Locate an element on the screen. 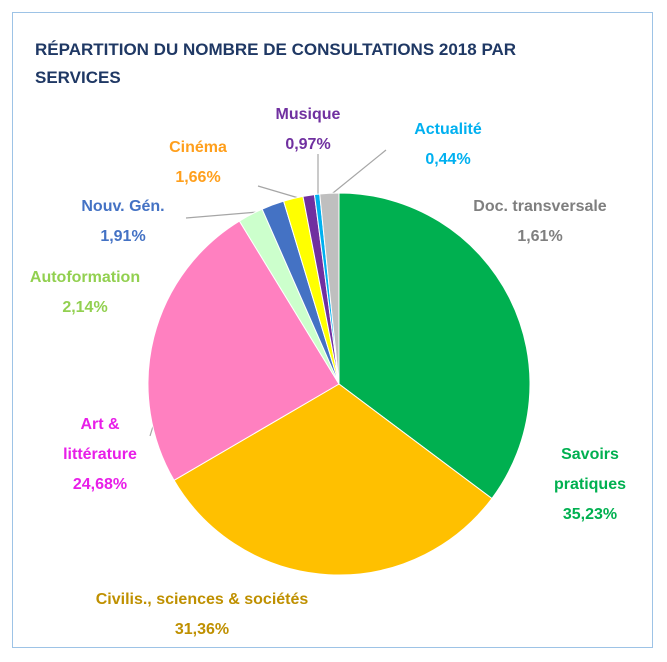  value-label: 0,97% is located at coordinates (308, 144).